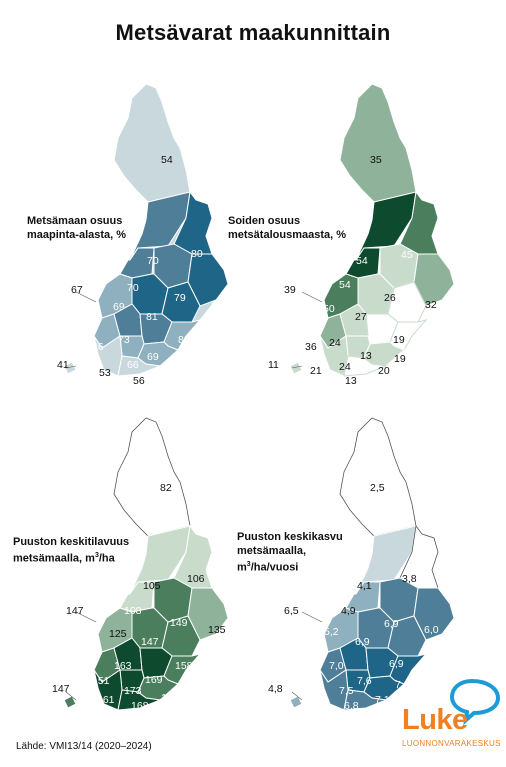 This screenshot has height=767, width=506. What do you see at coordinates (248, 564) in the screenshot?
I see `superscript: 3` at bounding box center [248, 564].